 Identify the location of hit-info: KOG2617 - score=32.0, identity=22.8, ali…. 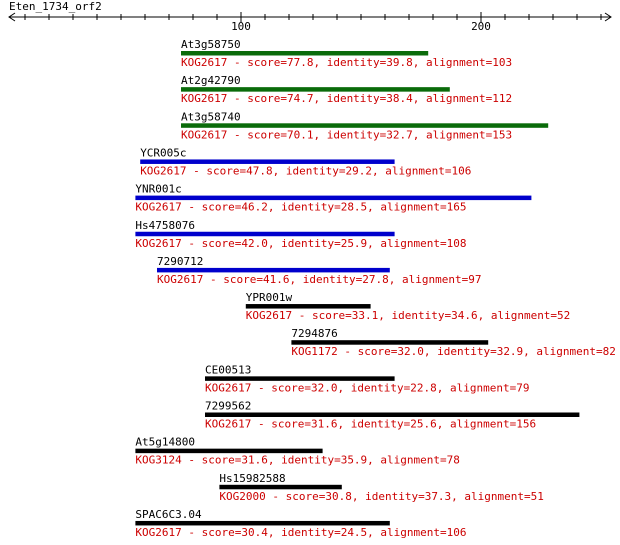
(367, 387).